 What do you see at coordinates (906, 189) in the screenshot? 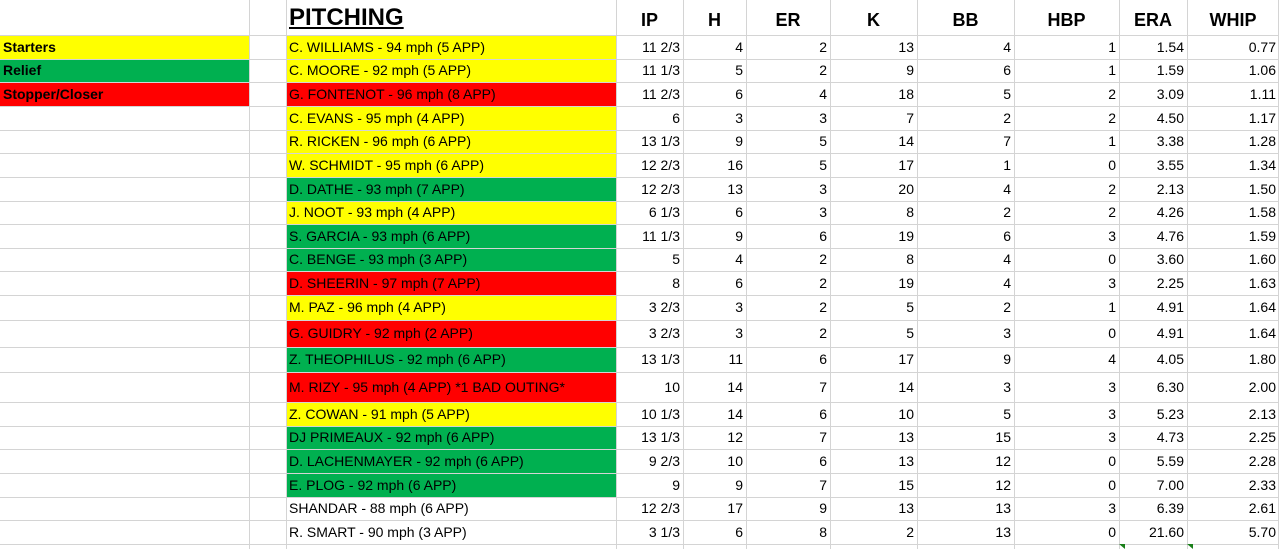
I see `stat-cell-k: 20` at bounding box center [906, 189].